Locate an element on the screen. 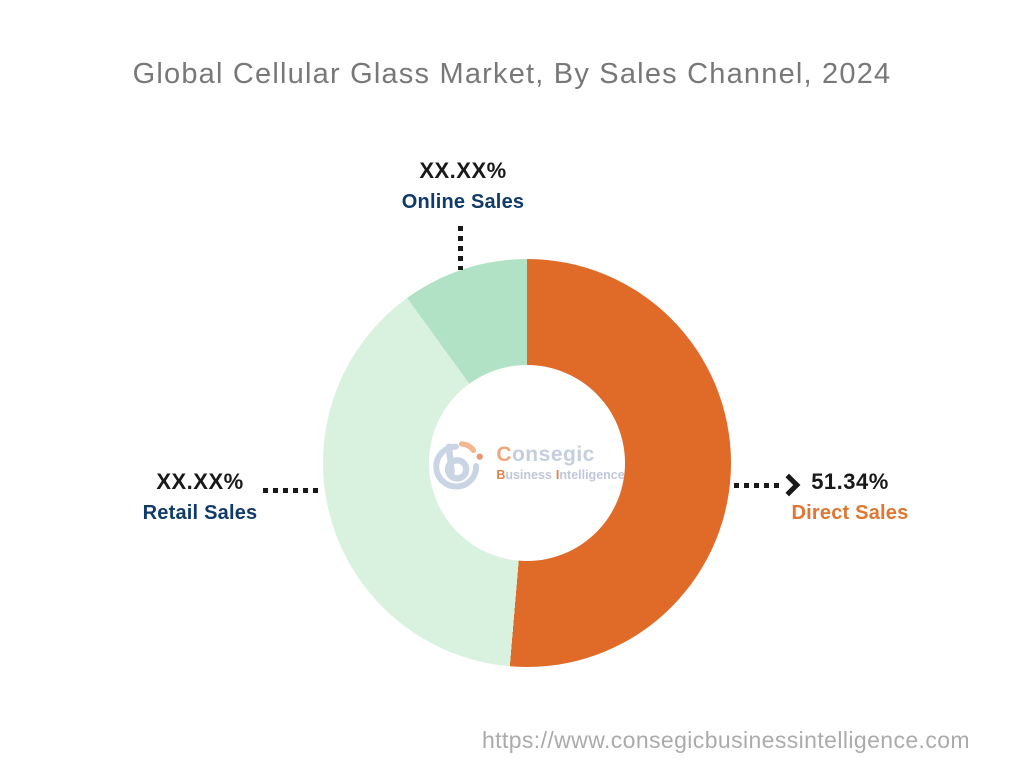  leader-line-retail is located at coordinates (291, 490).